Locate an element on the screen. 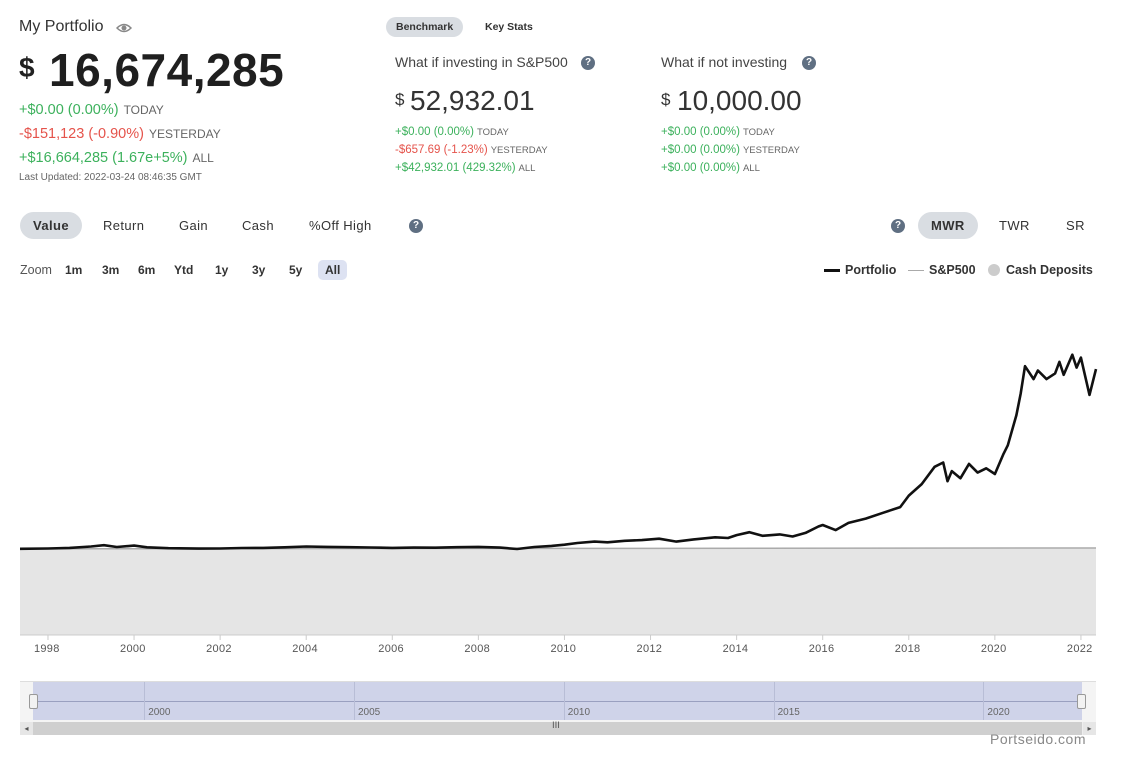  x-tick-label: 2006 is located at coordinates (391, 649).